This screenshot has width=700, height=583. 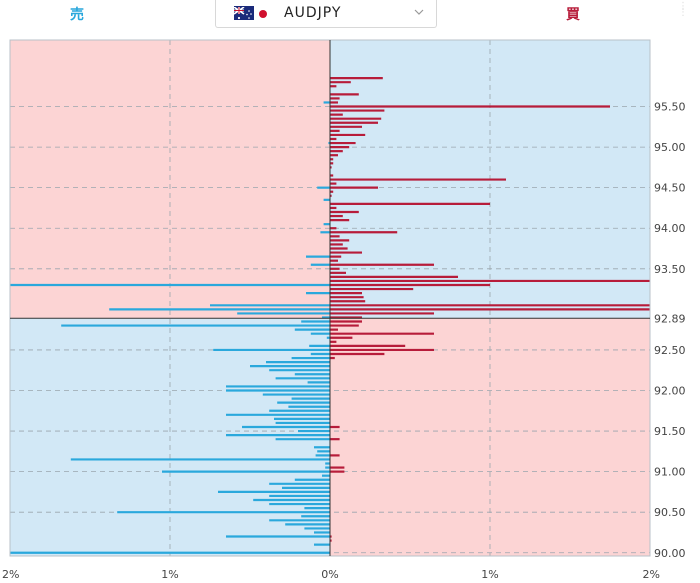 I want to click on y-tick-label: 91.00, so click(x=670, y=472).